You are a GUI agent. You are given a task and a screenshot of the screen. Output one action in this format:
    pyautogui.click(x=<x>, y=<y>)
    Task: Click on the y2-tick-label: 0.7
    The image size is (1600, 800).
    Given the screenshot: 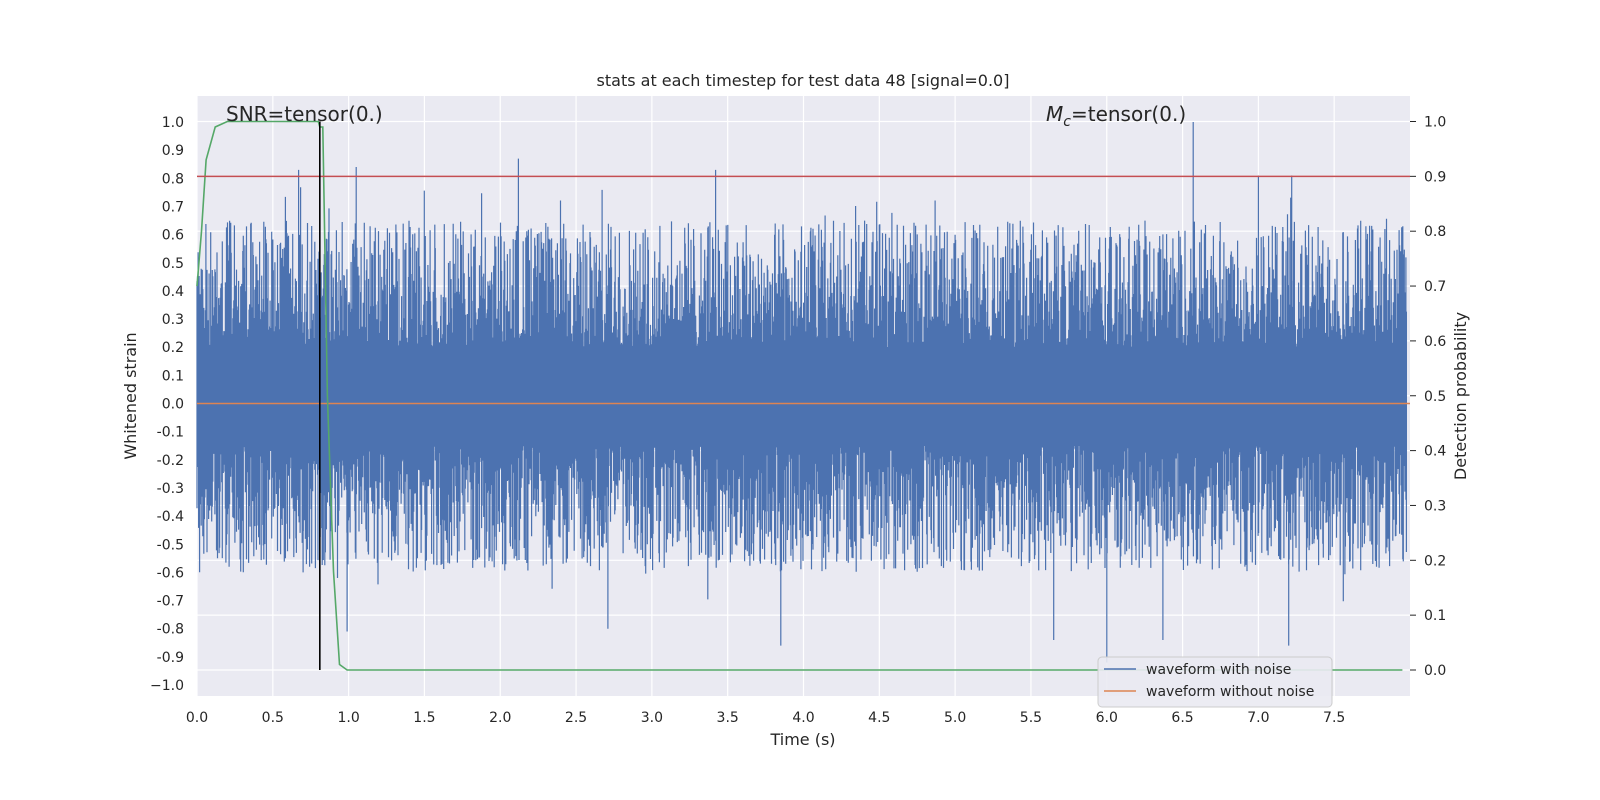 What is the action you would take?
    pyautogui.click(x=1435, y=287)
    